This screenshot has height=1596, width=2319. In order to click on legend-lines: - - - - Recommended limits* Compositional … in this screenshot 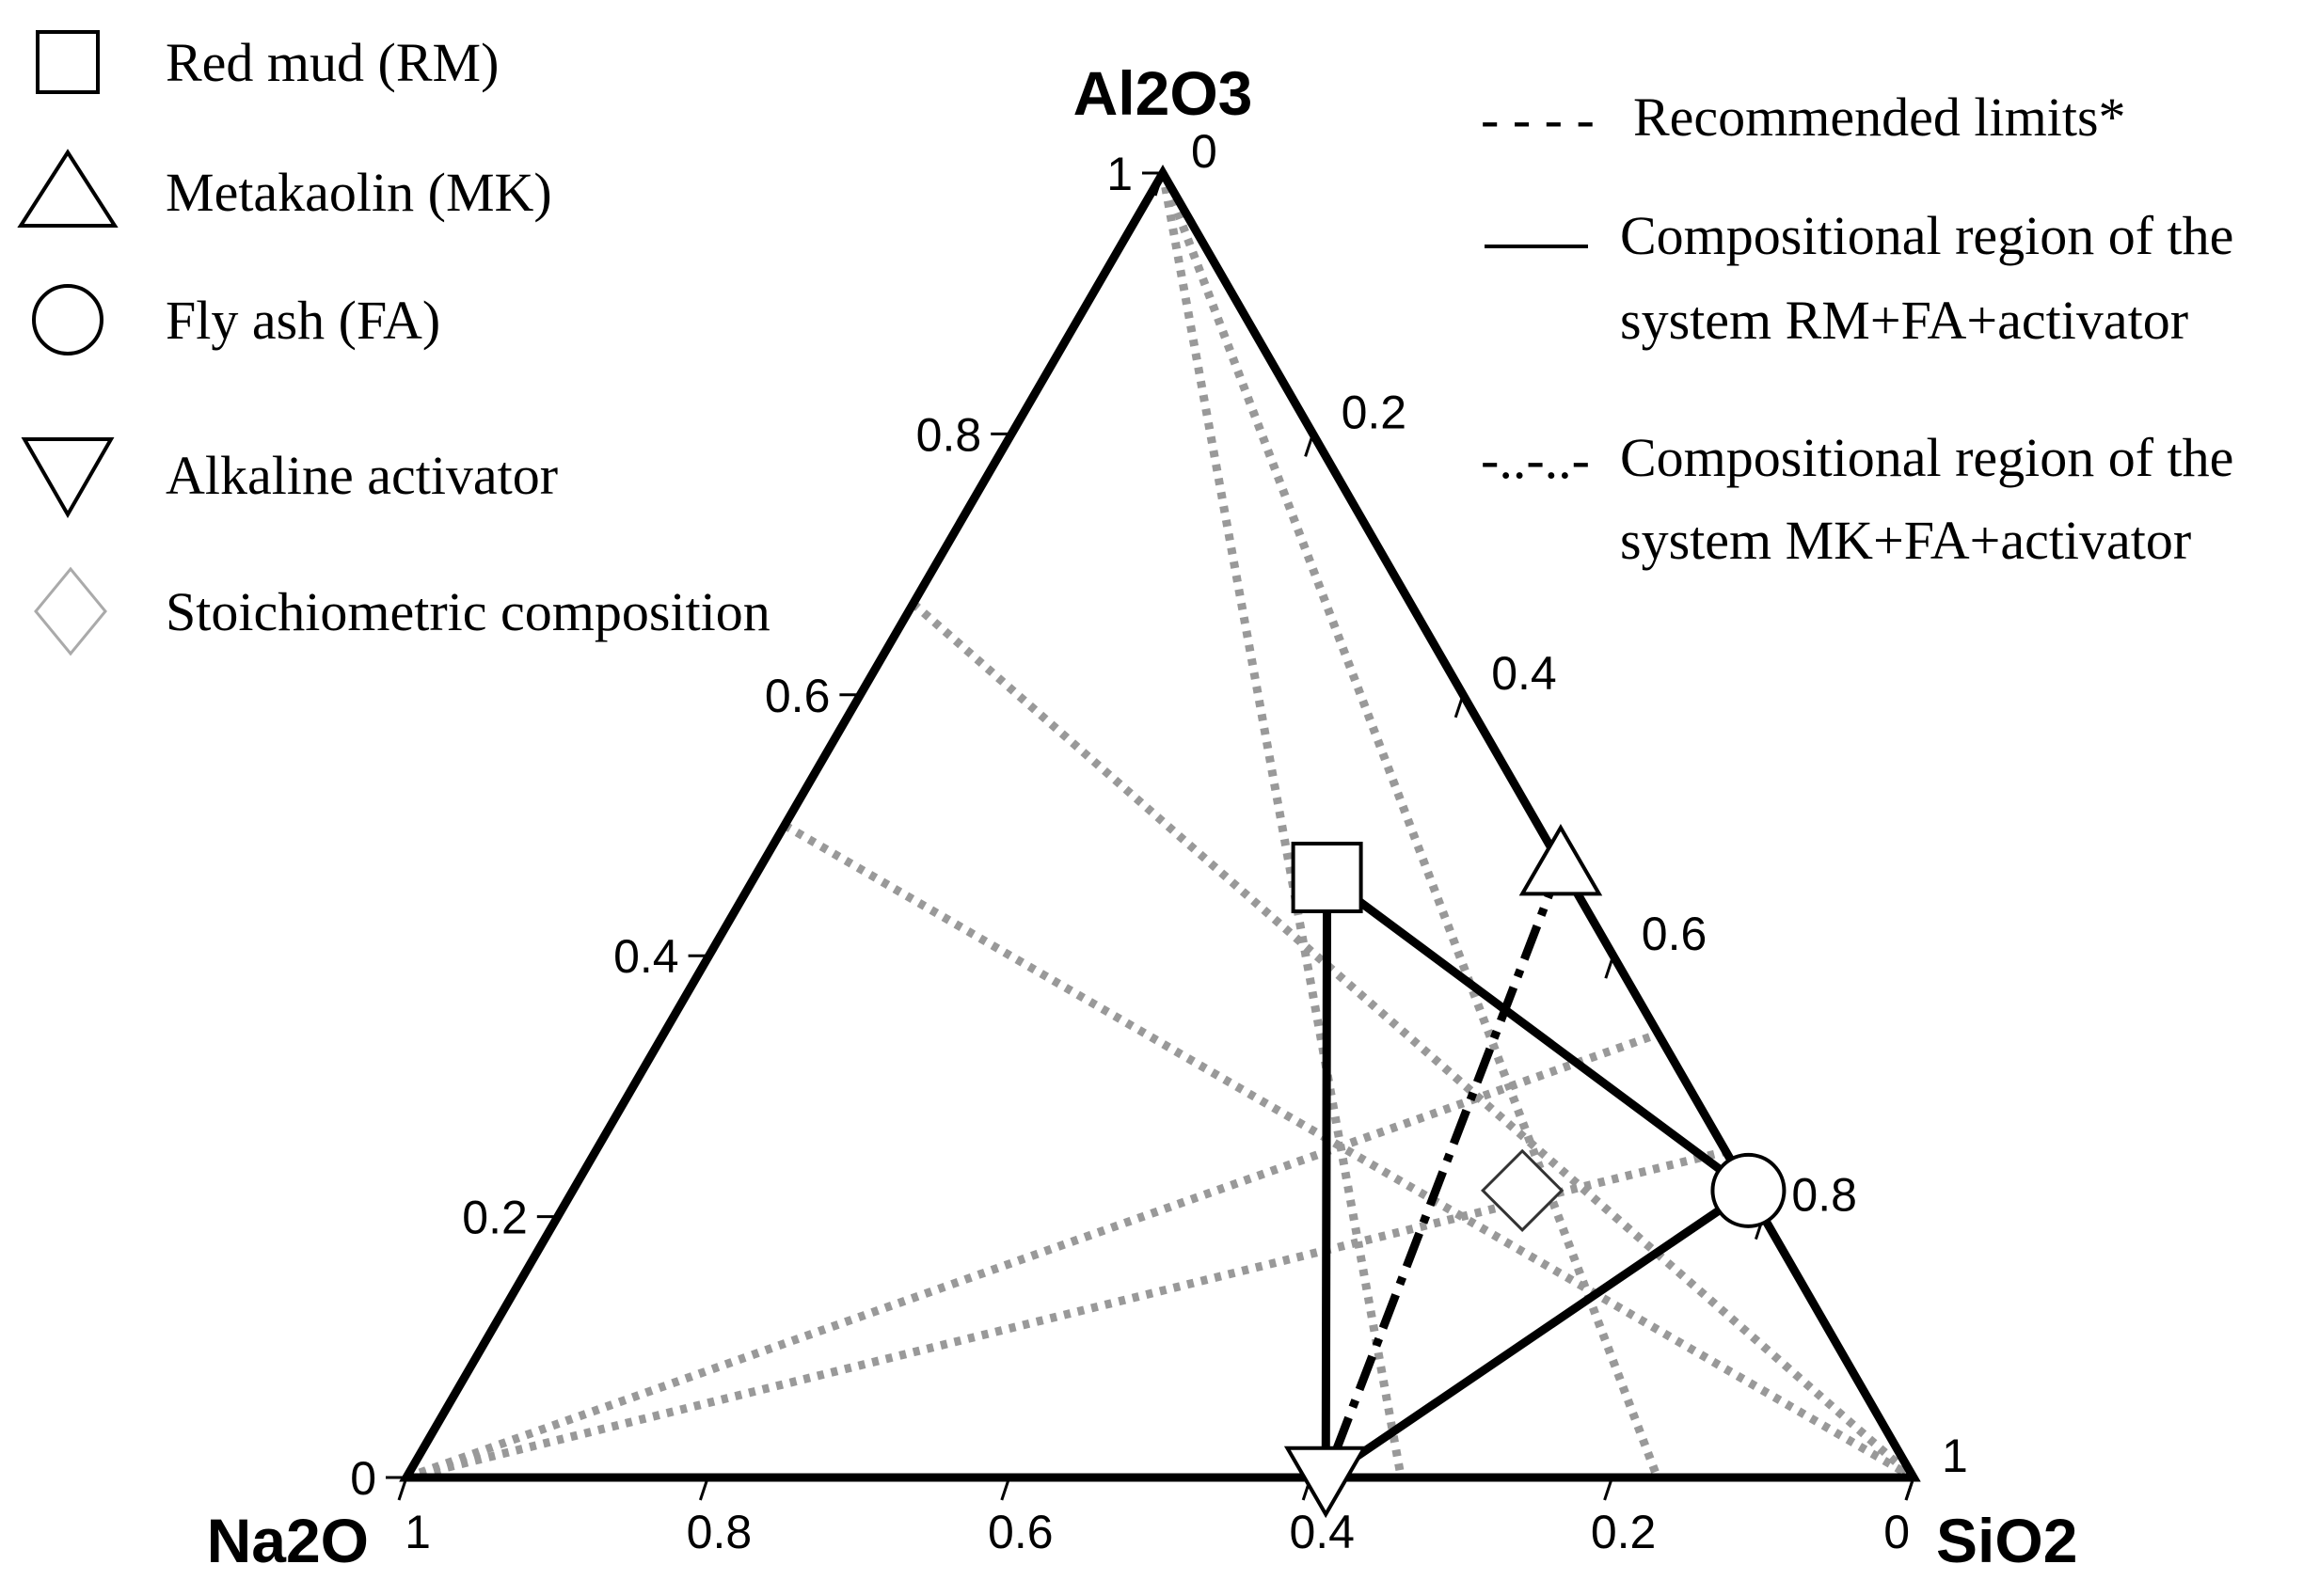, I will do `click(1857, 329)`.